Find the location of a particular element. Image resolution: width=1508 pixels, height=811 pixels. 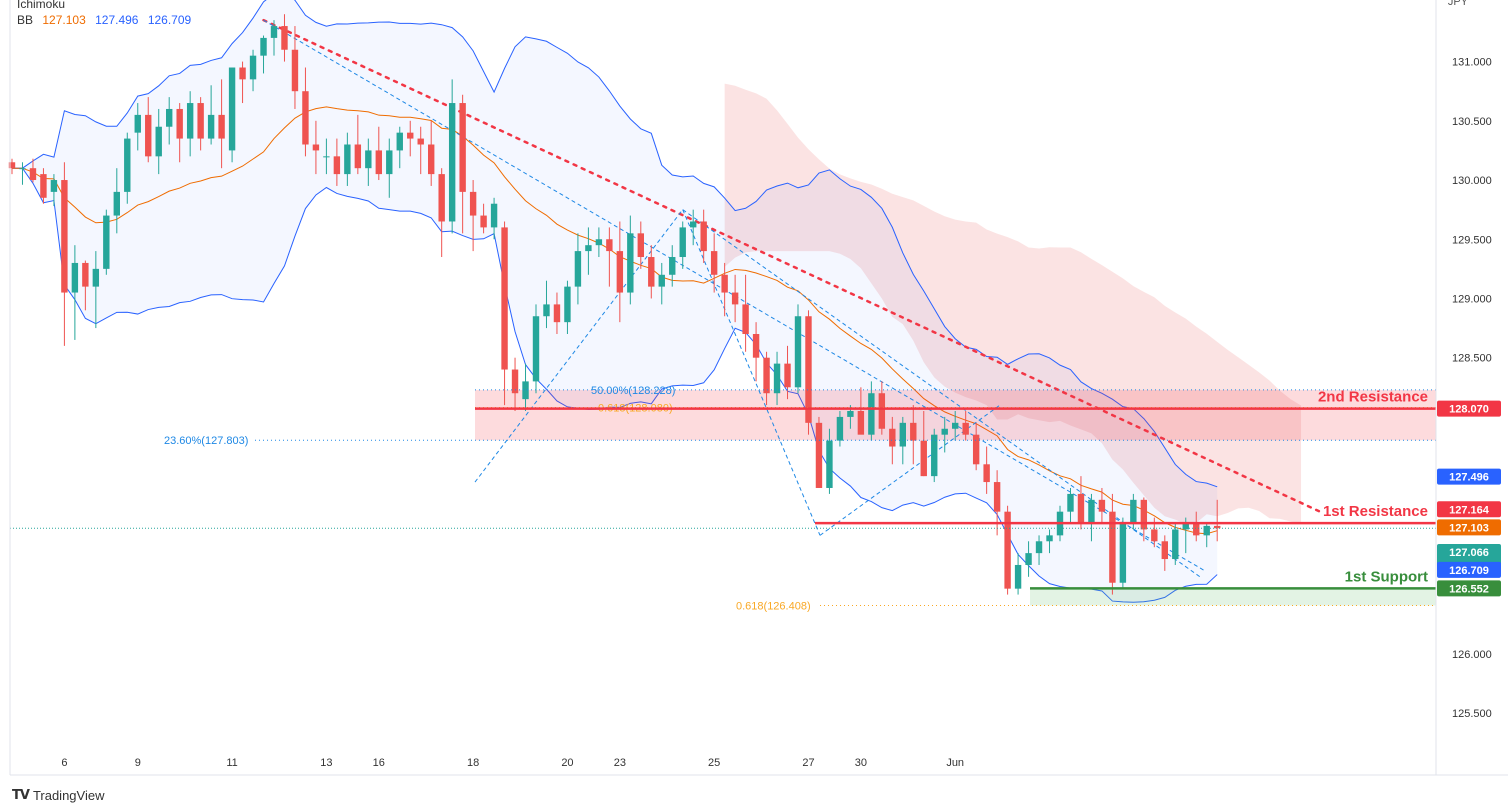

level-name: 1st Support is located at coordinates (1386, 576).